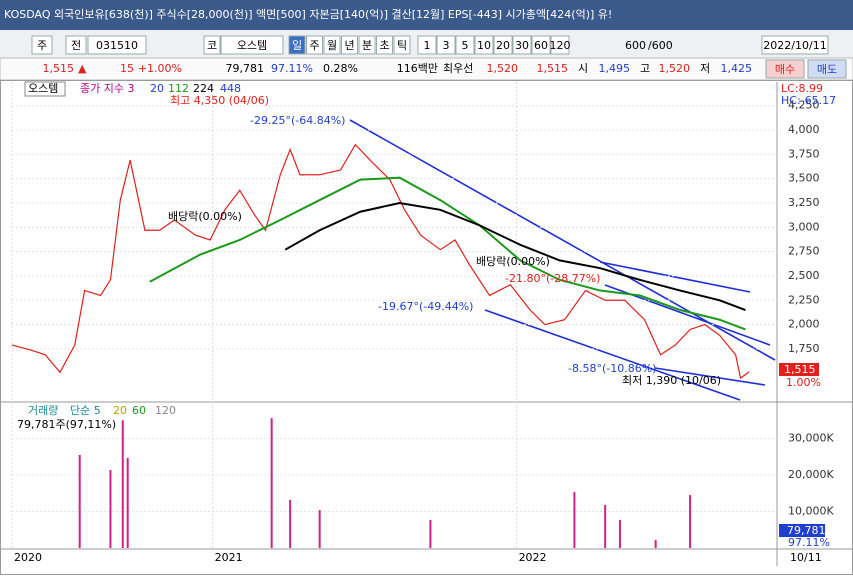 Image resolution: width=853 pixels, height=576 pixels. I want to click on label: 600, so click(635, 45).